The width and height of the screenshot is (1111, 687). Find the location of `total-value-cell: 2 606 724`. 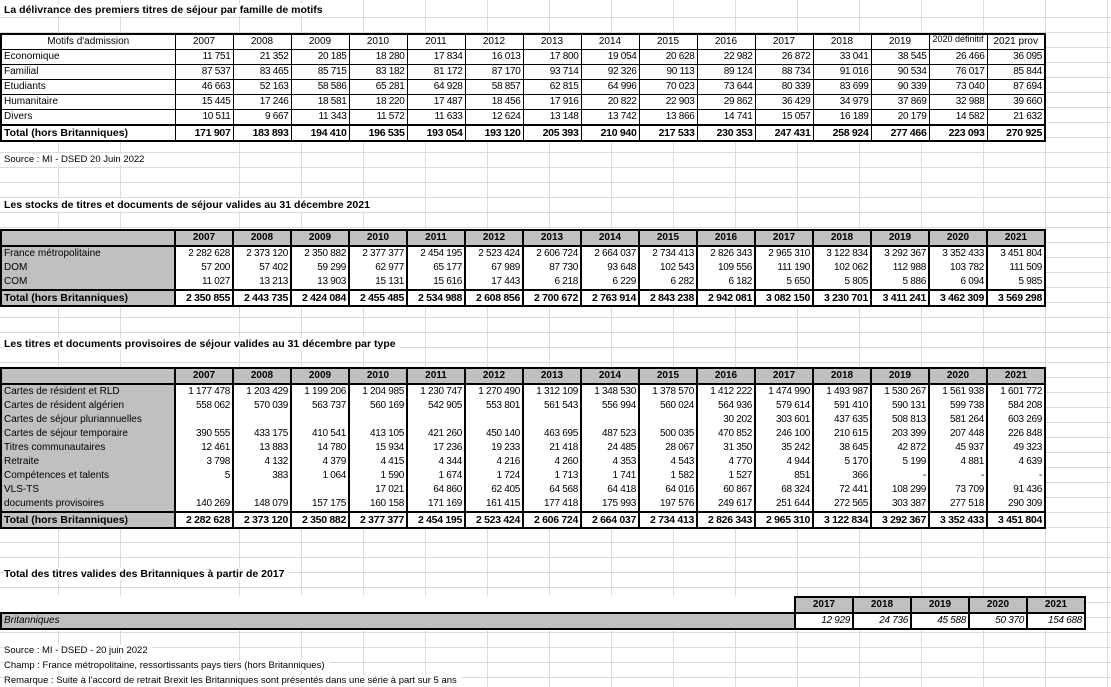

total-value-cell: 2 606 724 is located at coordinates (552, 520).